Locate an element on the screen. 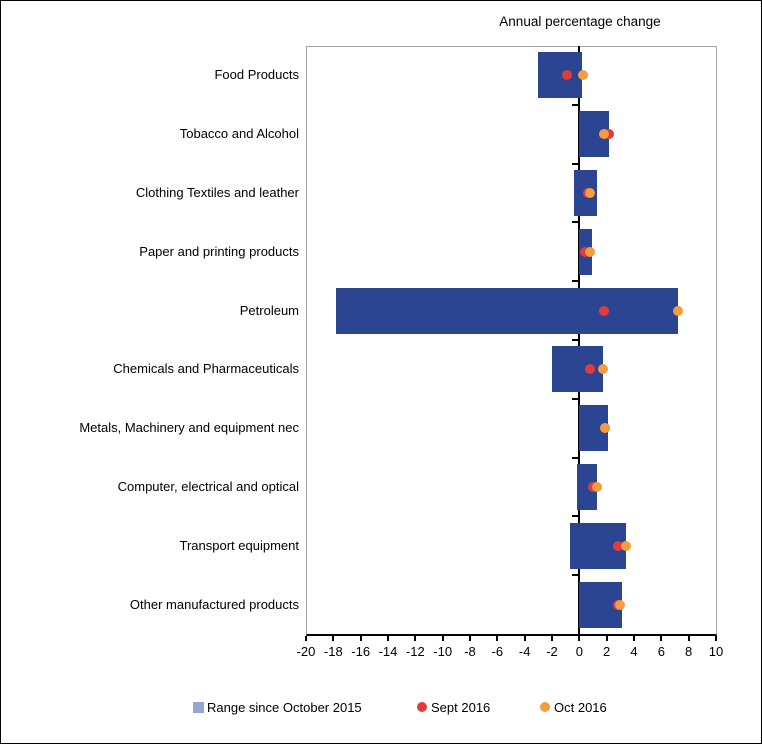  x-axis-tick-label: -20 is located at coordinates (306, 651).